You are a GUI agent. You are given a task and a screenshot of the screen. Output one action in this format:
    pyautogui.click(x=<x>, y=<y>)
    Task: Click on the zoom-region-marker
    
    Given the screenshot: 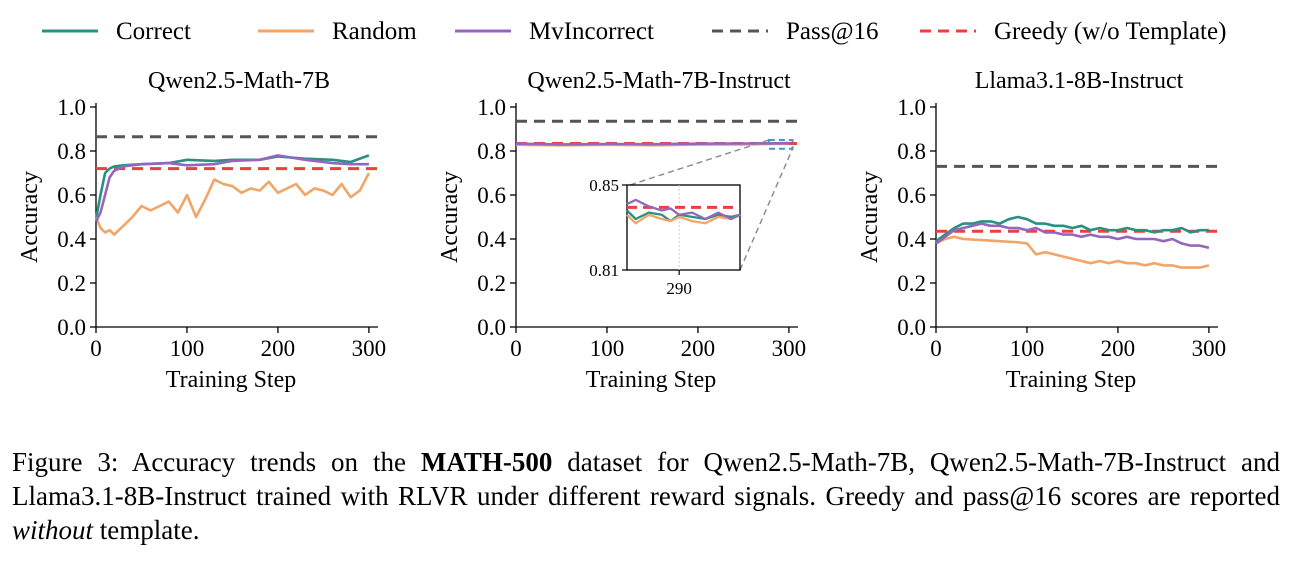 What is the action you would take?
    pyautogui.click(x=780, y=144)
    